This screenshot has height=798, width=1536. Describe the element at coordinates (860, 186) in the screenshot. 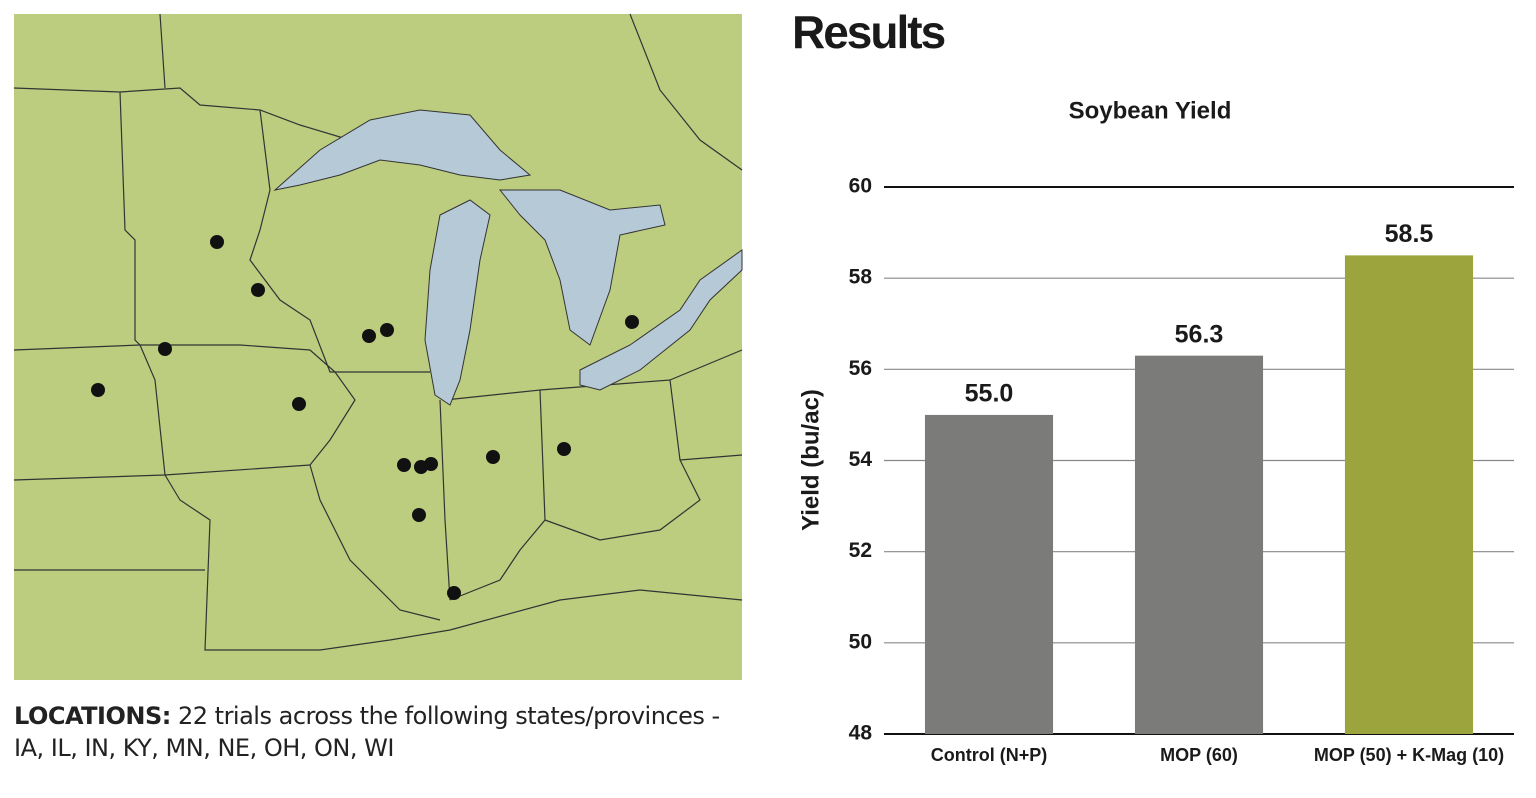

I see `y-tick-label: 60` at that location.